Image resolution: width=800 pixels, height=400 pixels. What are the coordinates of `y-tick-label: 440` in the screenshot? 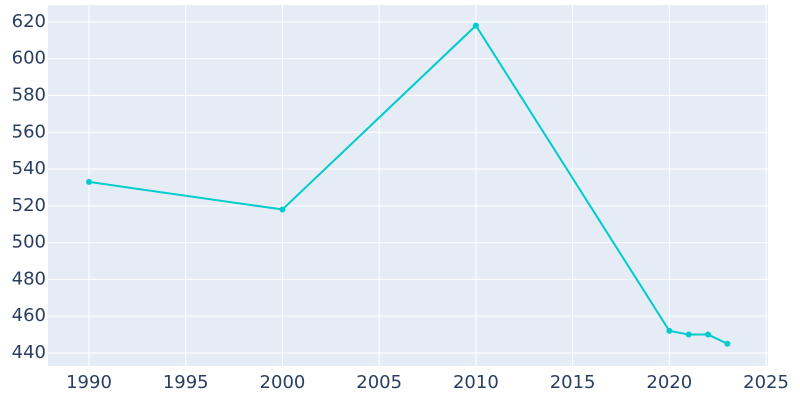 It's located at (29, 352).